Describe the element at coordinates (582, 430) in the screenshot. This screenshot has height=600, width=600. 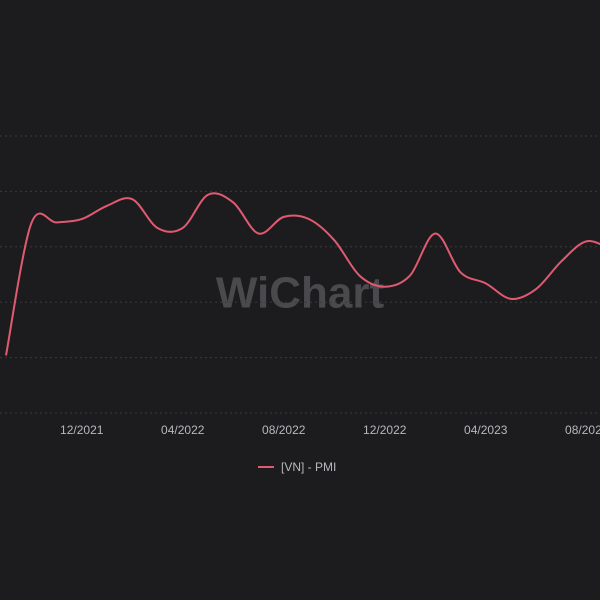
I see `x-tick-label: 08/2023` at that location.